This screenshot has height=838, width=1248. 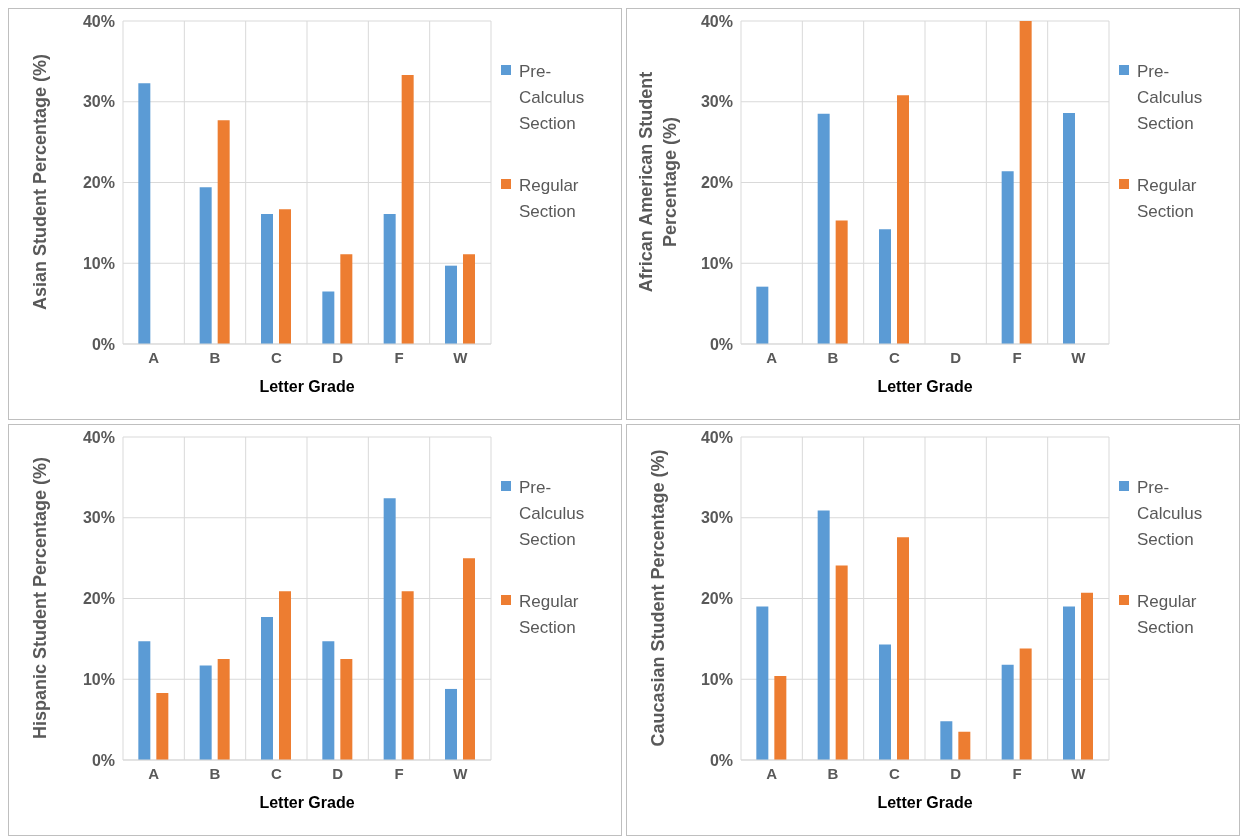 I want to click on y-axis-title: Caucasian Student Percentage (%), so click(x=658, y=597).